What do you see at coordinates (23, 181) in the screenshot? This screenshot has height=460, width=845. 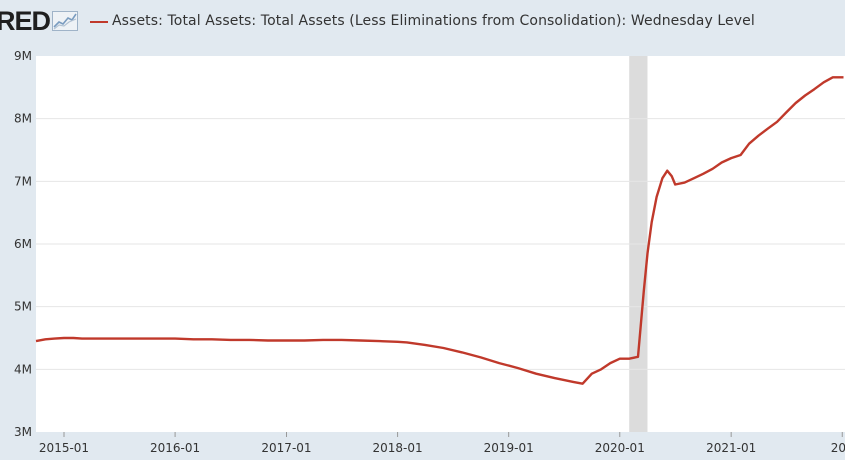 I see `y-tick-label: 7M` at bounding box center [23, 181].